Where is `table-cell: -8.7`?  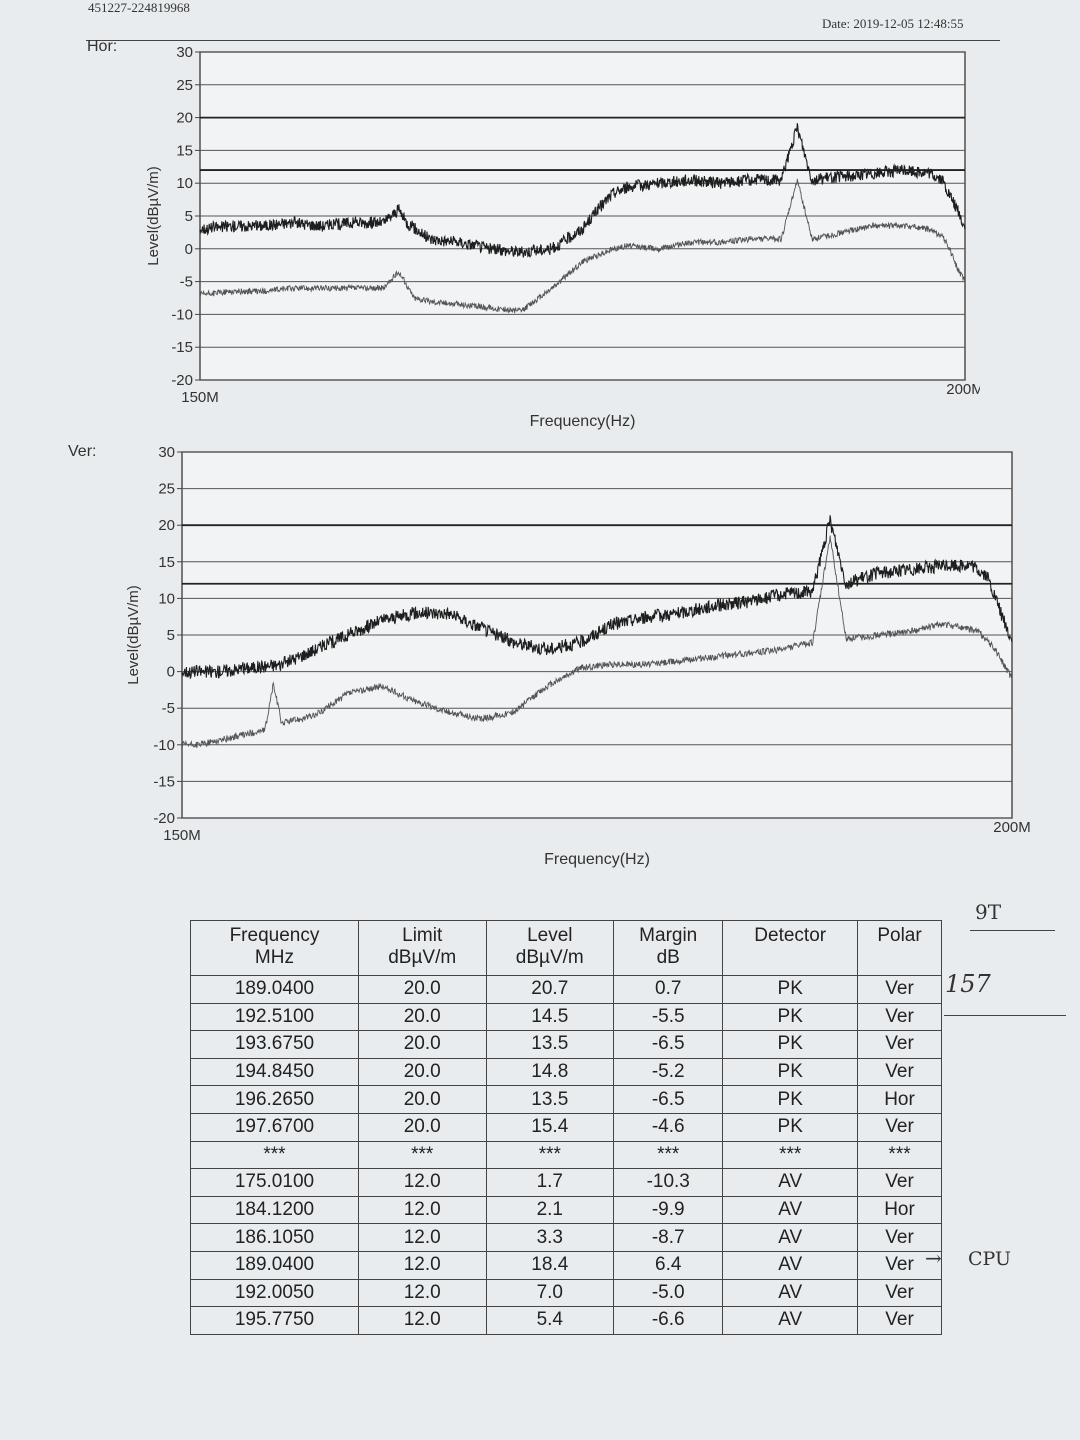 table-cell: -8.7 is located at coordinates (668, 1237).